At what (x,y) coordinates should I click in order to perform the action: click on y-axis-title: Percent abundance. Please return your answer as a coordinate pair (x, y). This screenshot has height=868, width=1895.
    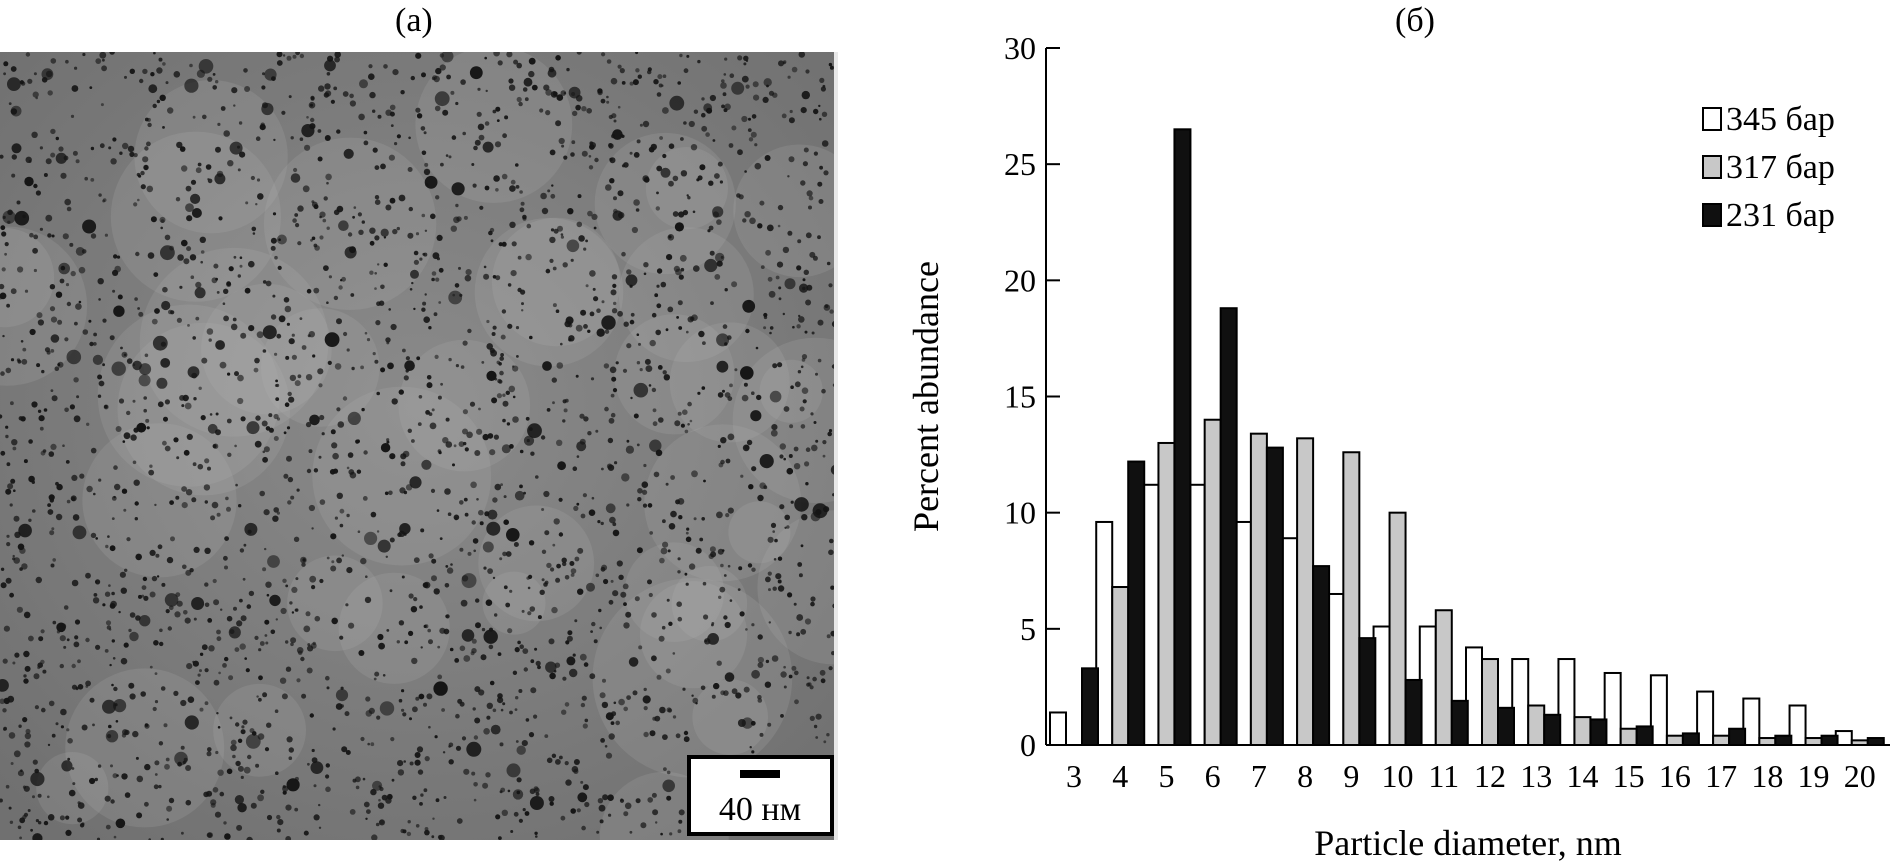
    Looking at the image, I should click on (926, 396).